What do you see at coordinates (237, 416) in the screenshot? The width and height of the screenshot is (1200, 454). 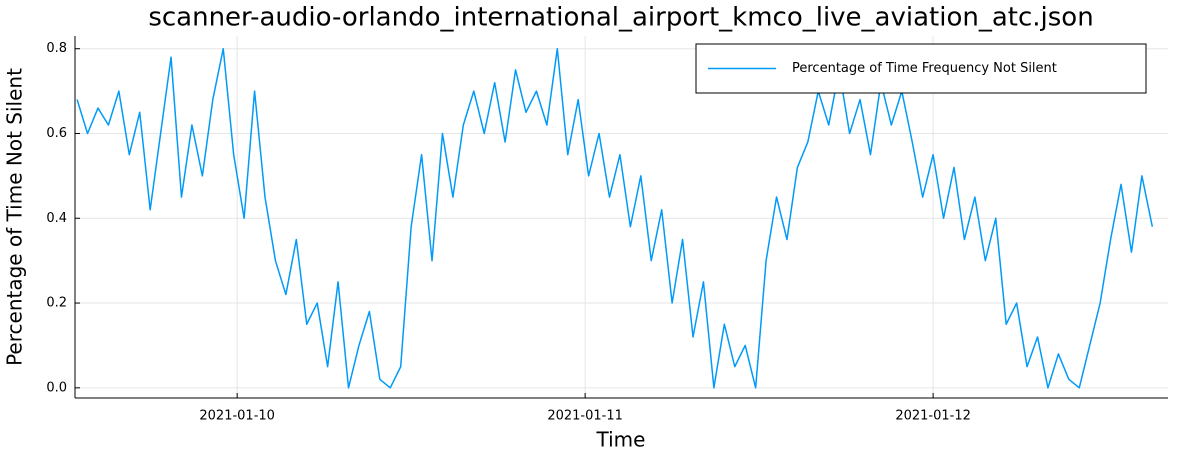 I see `x-tick-label: 2021-01-10` at bounding box center [237, 416].